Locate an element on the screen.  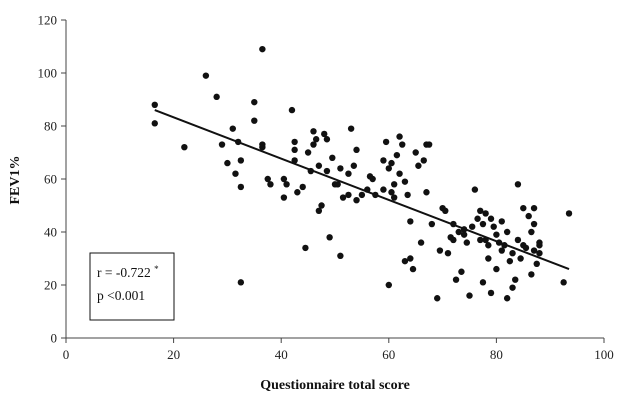
correlation-text: r = -0.722 * is located at coordinates (128, 272).